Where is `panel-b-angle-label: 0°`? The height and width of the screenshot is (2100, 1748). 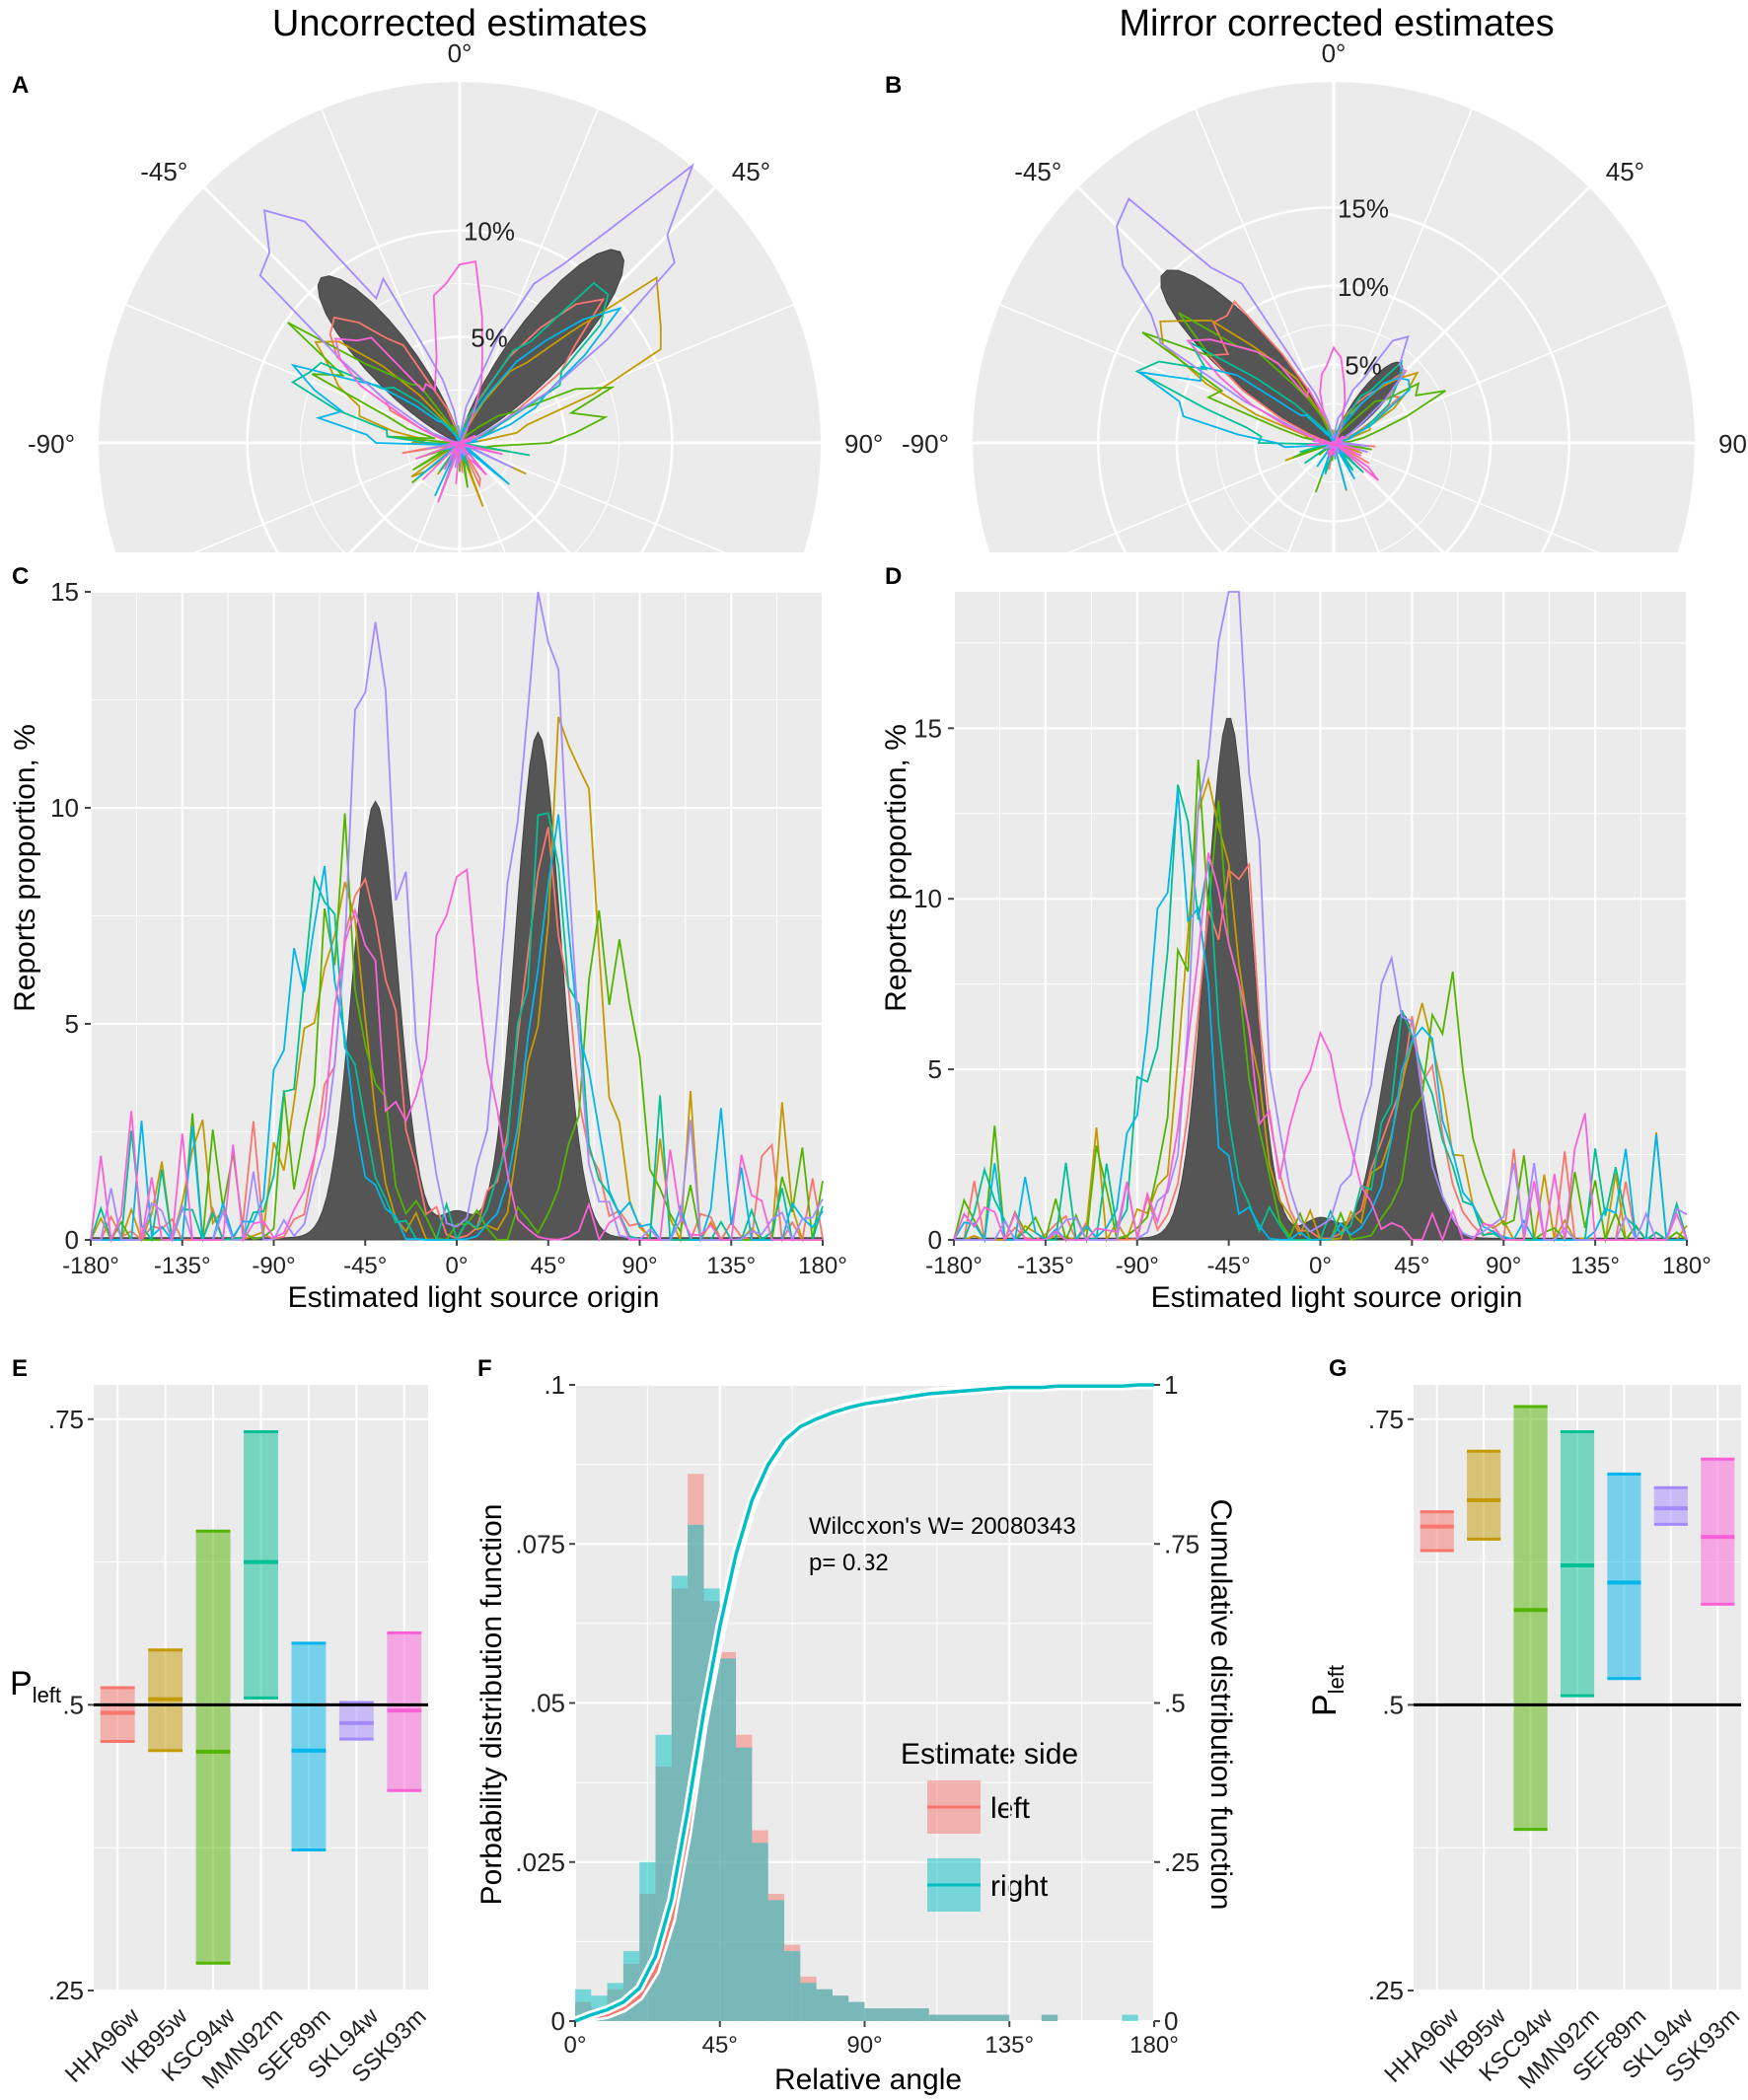
panel-b-angle-label: 0° is located at coordinates (1334, 53).